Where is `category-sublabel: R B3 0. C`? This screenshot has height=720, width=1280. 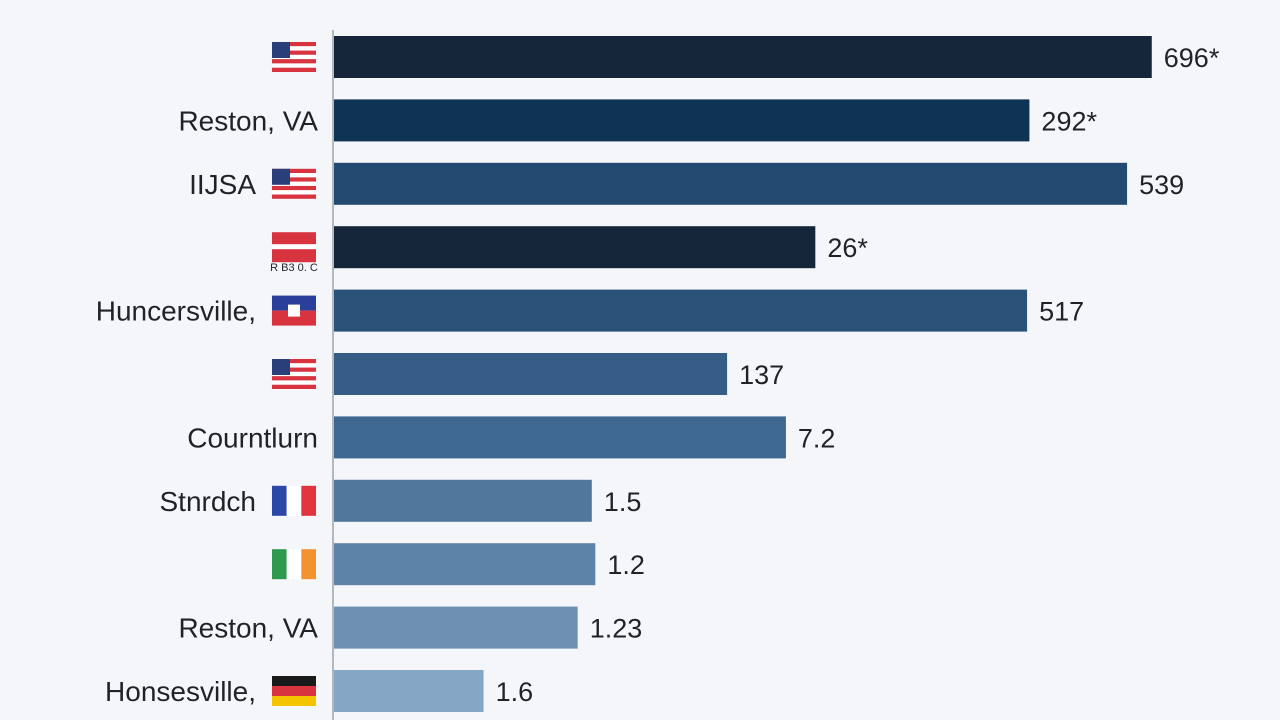
category-sublabel: R B3 0. C is located at coordinates (294, 268).